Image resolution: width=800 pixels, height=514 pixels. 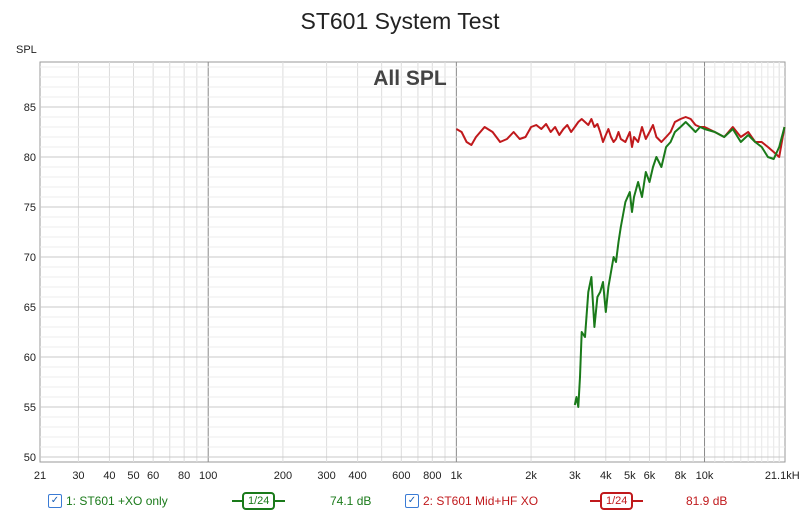 I want to click on y-tick-label: 50, so click(x=30, y=458).